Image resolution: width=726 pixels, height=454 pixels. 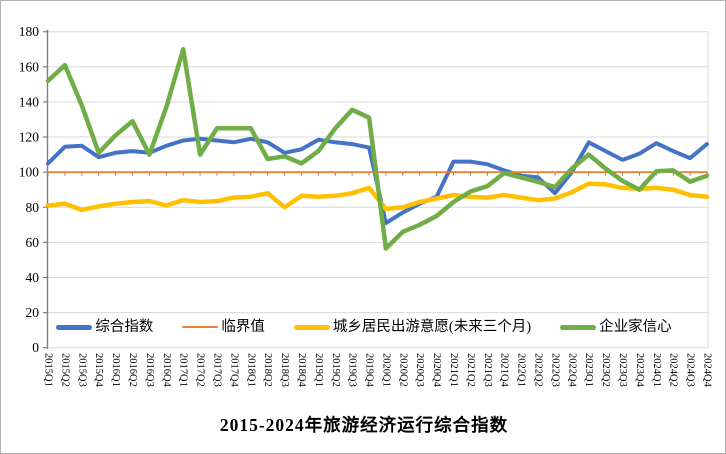 I want to click on x-tick-label: 2021Q3, so click(x=487, y=370).